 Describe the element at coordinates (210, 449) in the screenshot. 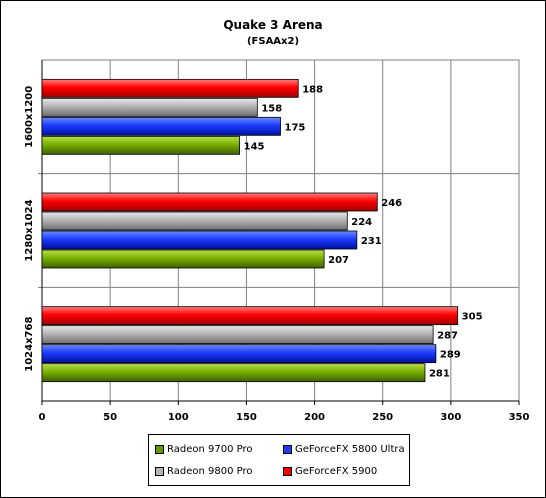

I see `legend-label: Radeon 9700 Pro` at that location.